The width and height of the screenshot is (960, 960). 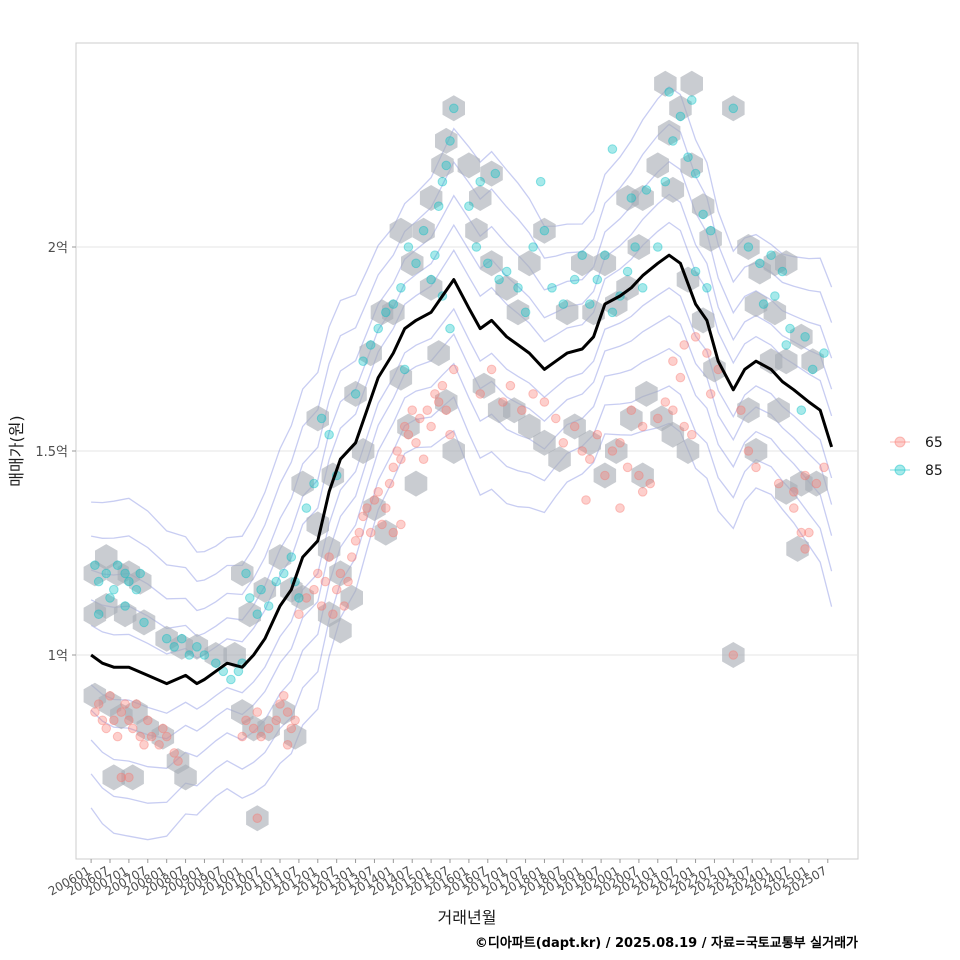 I want to click on y-tick-label: 2억, so click(x=58, y=248).